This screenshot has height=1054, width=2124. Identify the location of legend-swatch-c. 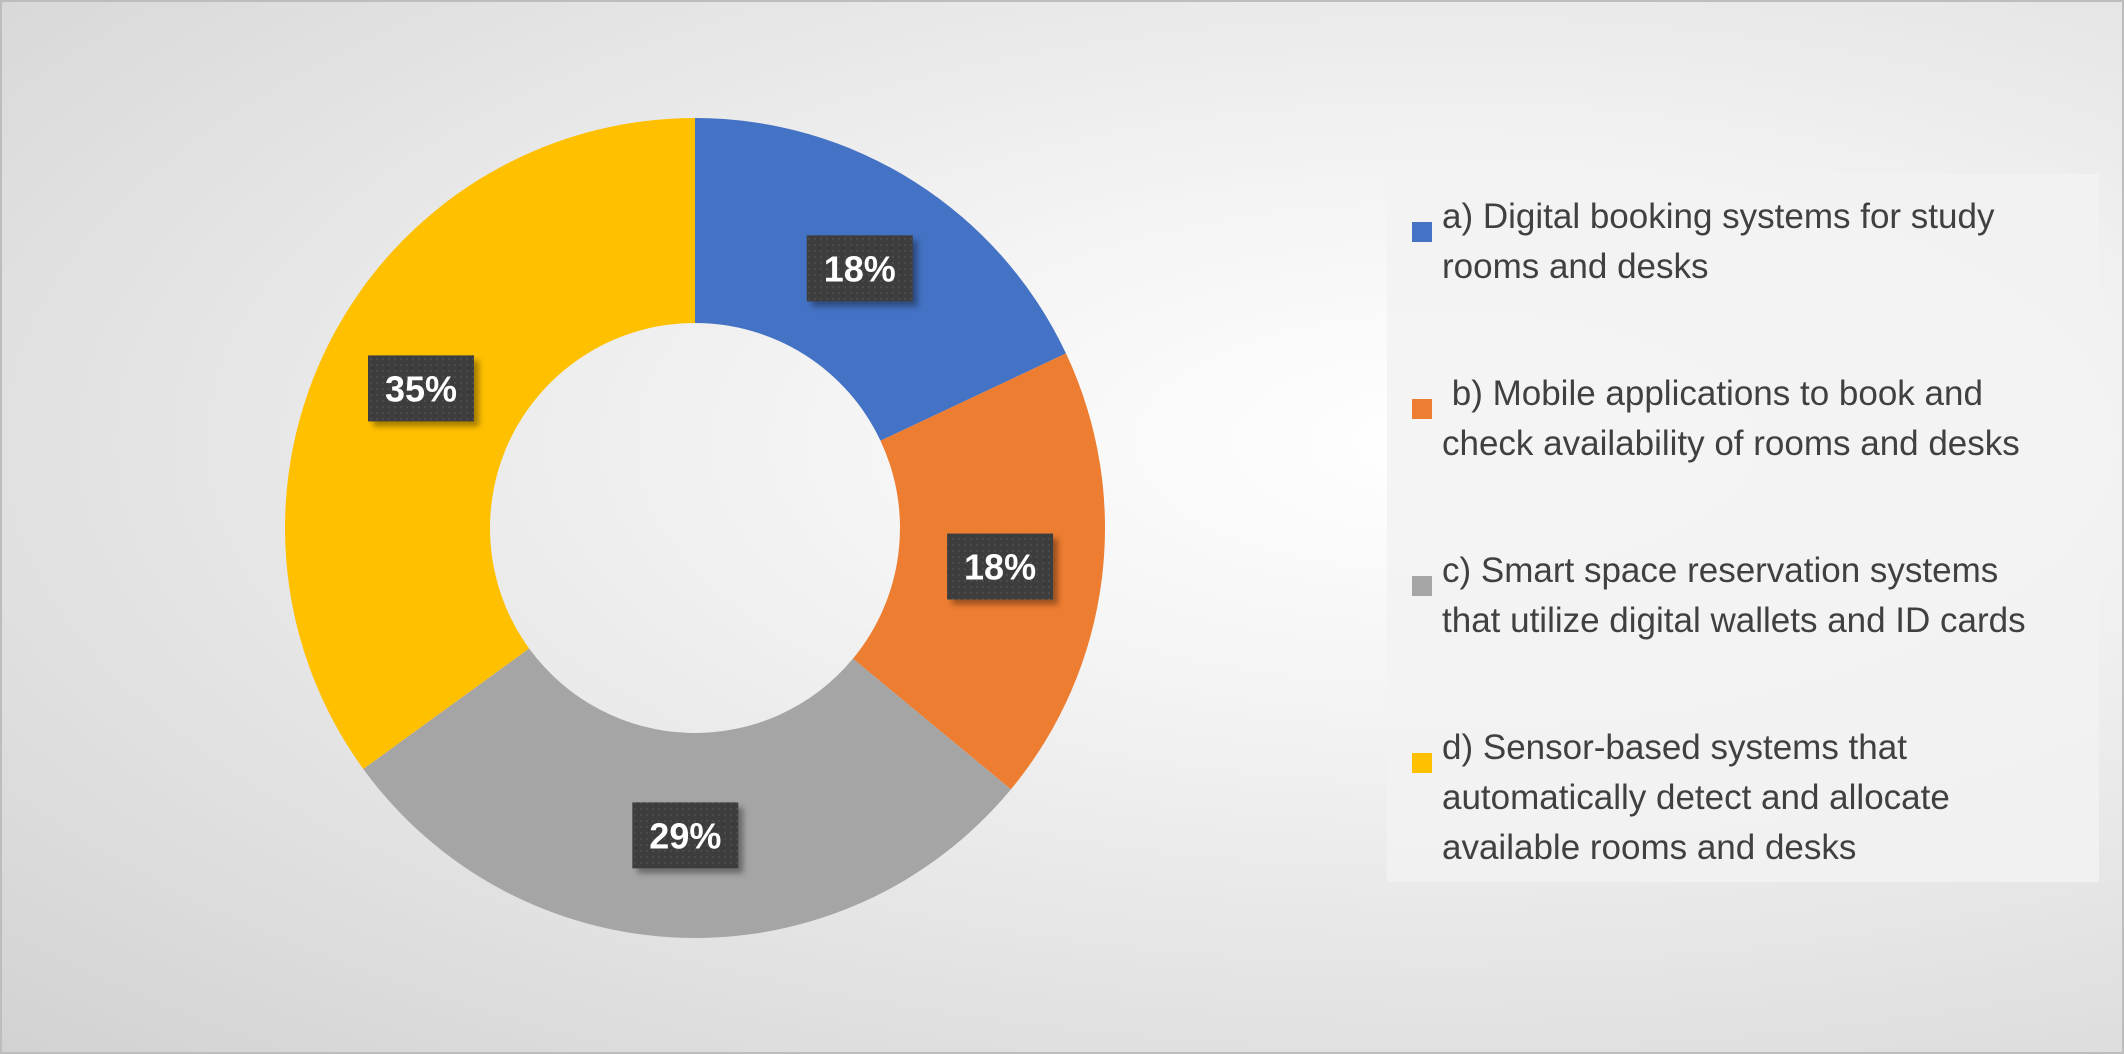
(1422, 586).